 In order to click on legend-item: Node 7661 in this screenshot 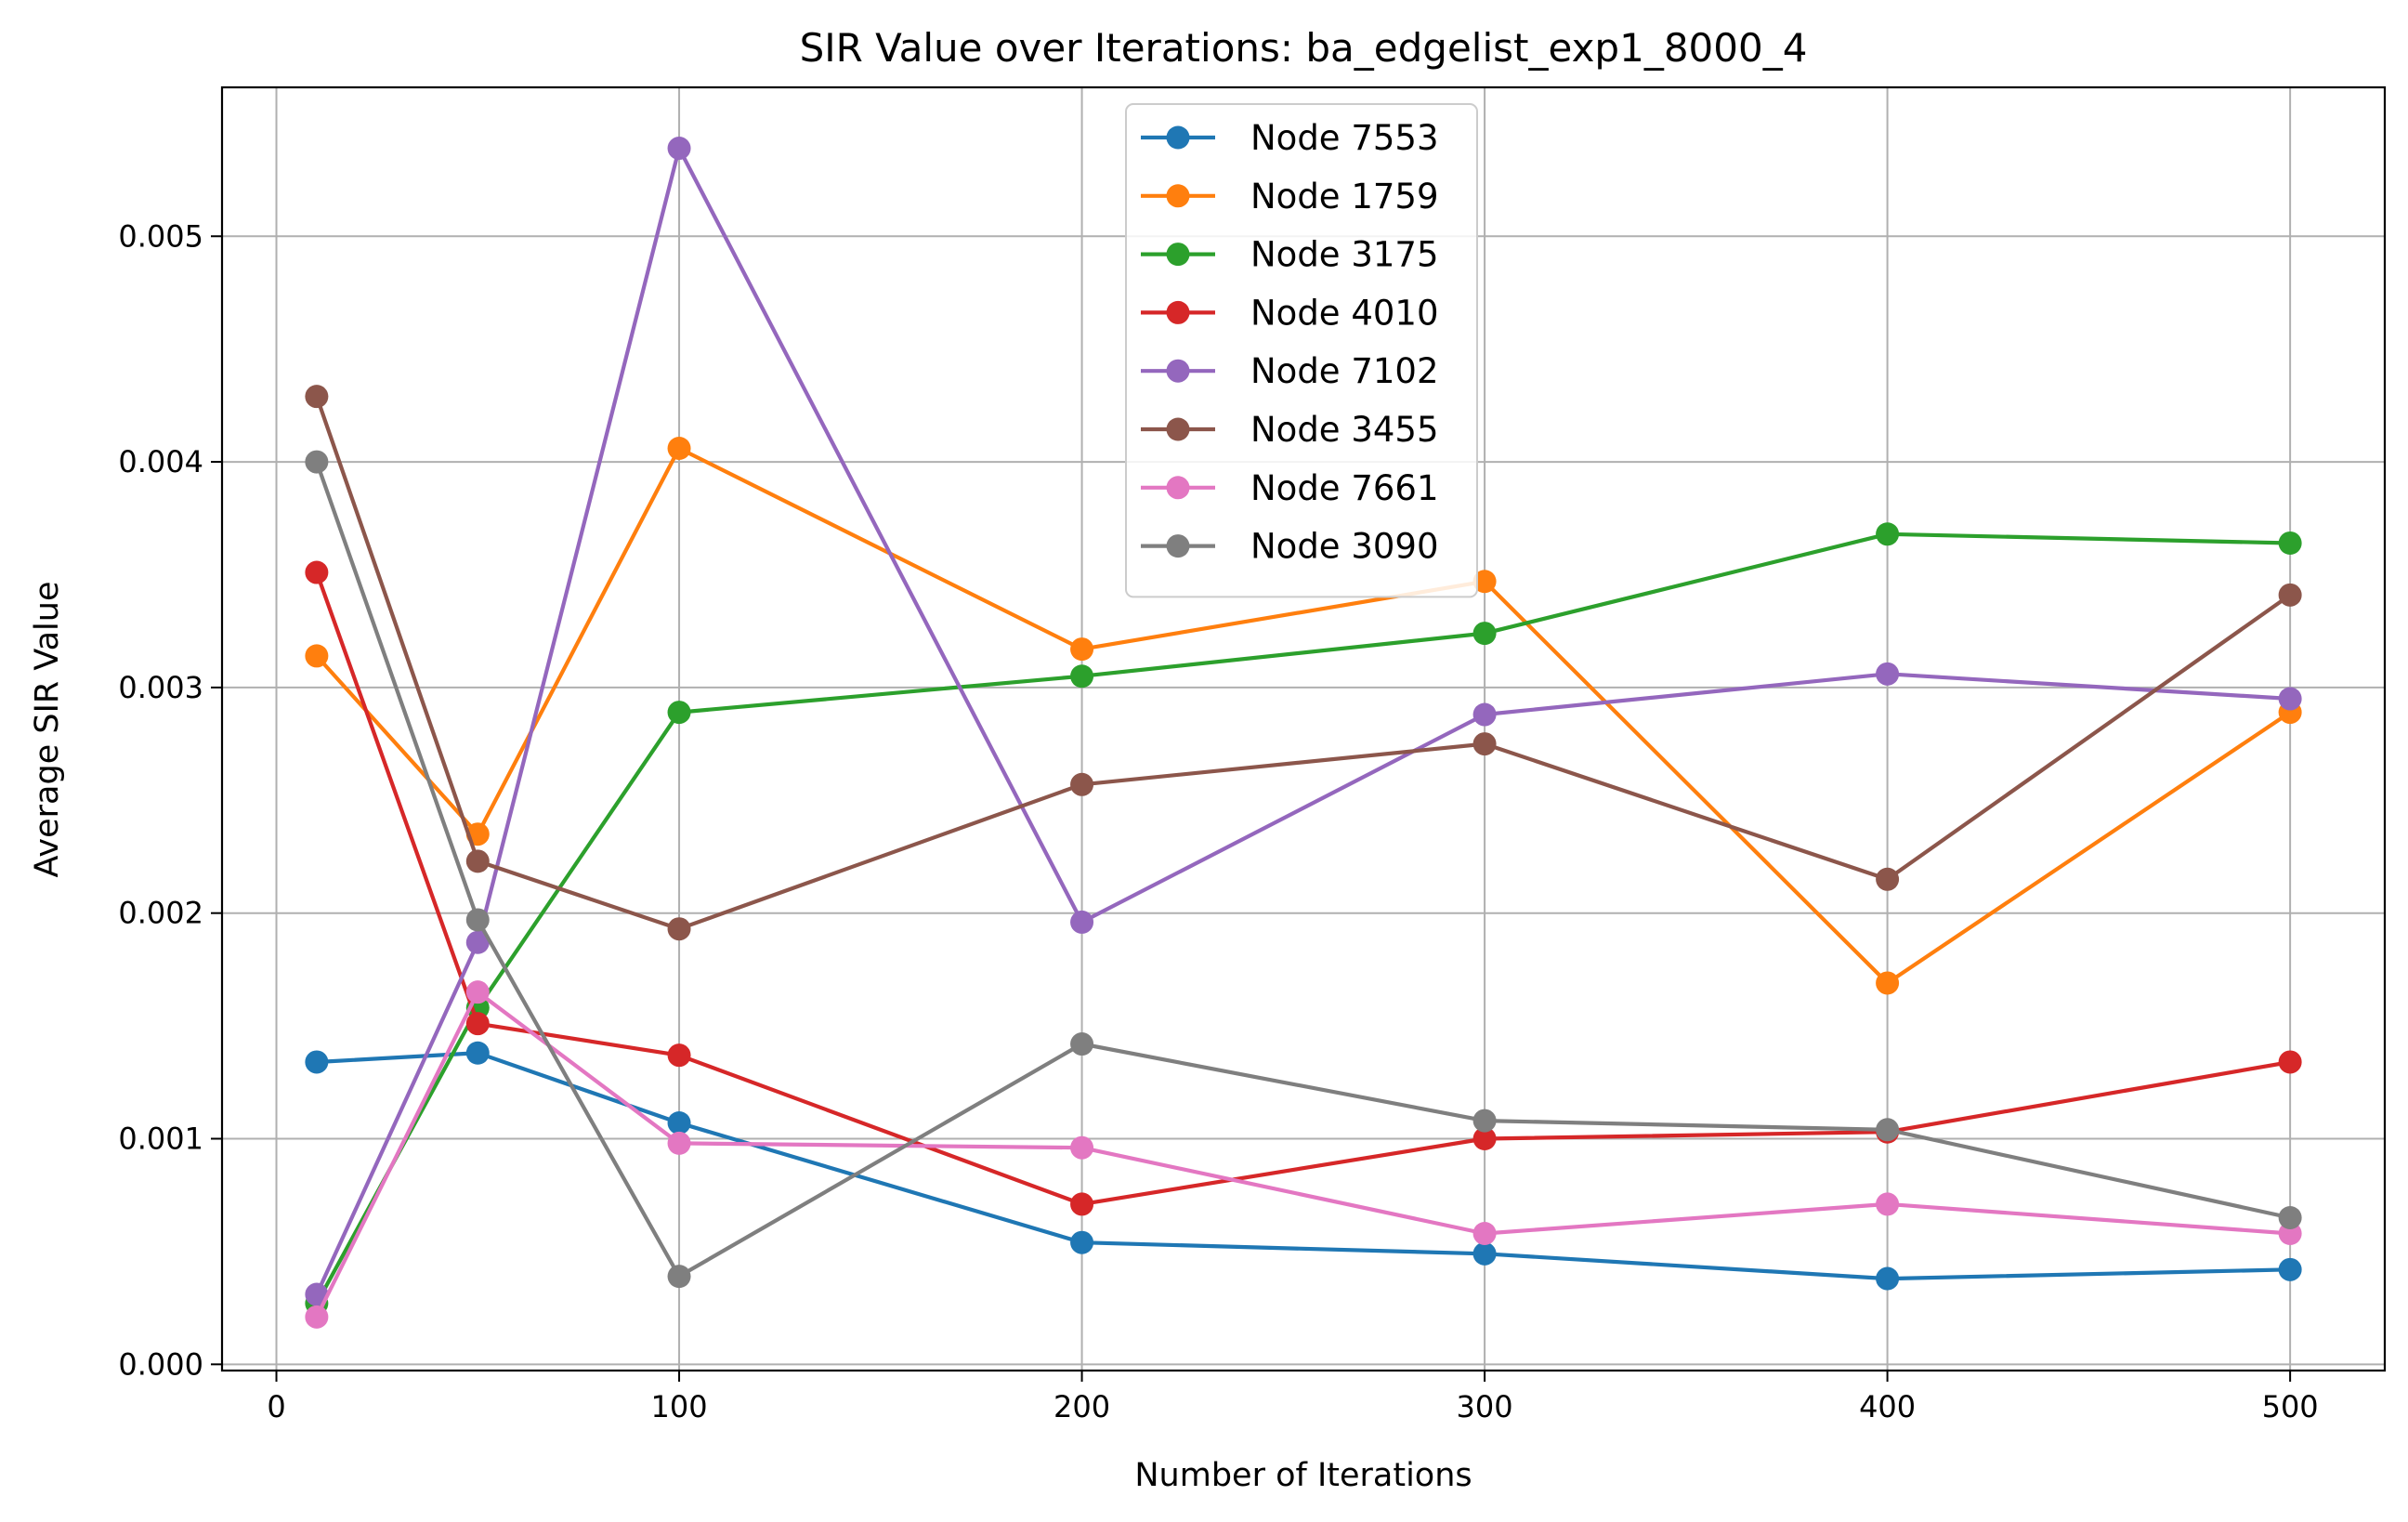, I will do `click(1290, 488)`.